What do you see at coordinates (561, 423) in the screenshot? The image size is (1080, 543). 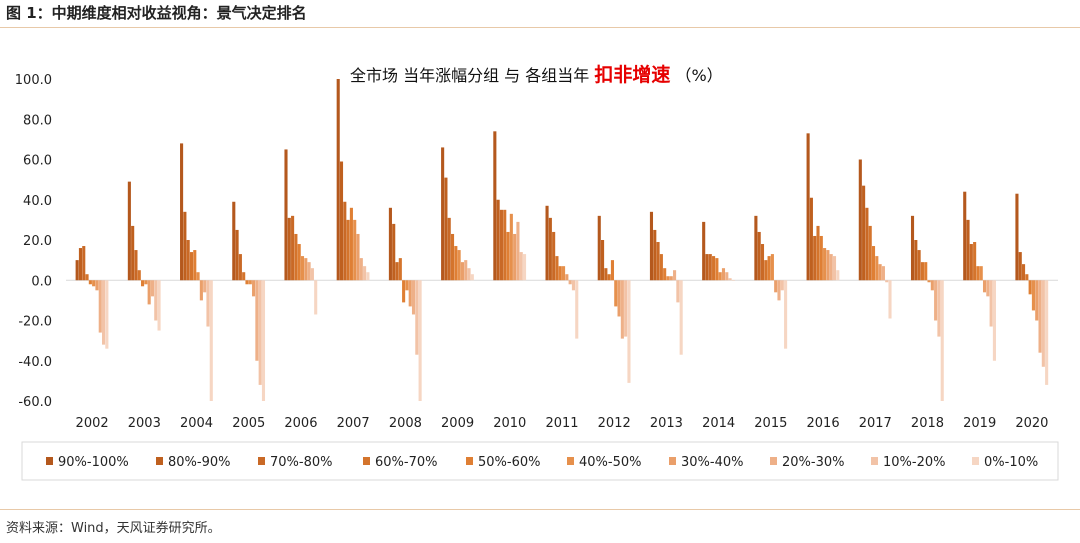 I see `x-tick-label: 2011` at bounding box center [561, 423].